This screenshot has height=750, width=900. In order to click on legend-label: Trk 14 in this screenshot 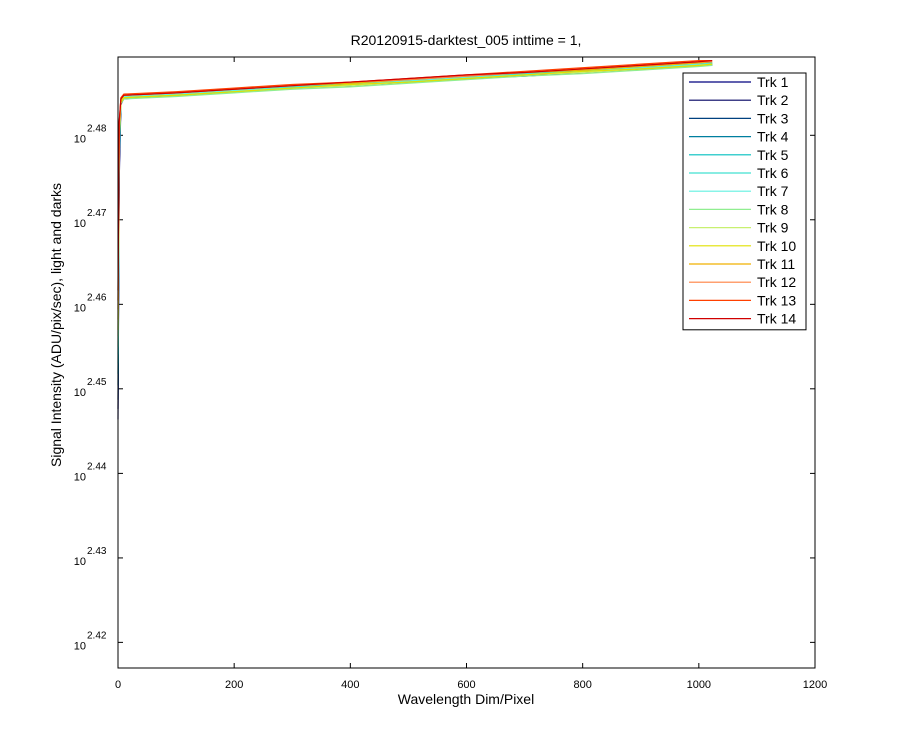, I will do `click(776, 319)`.